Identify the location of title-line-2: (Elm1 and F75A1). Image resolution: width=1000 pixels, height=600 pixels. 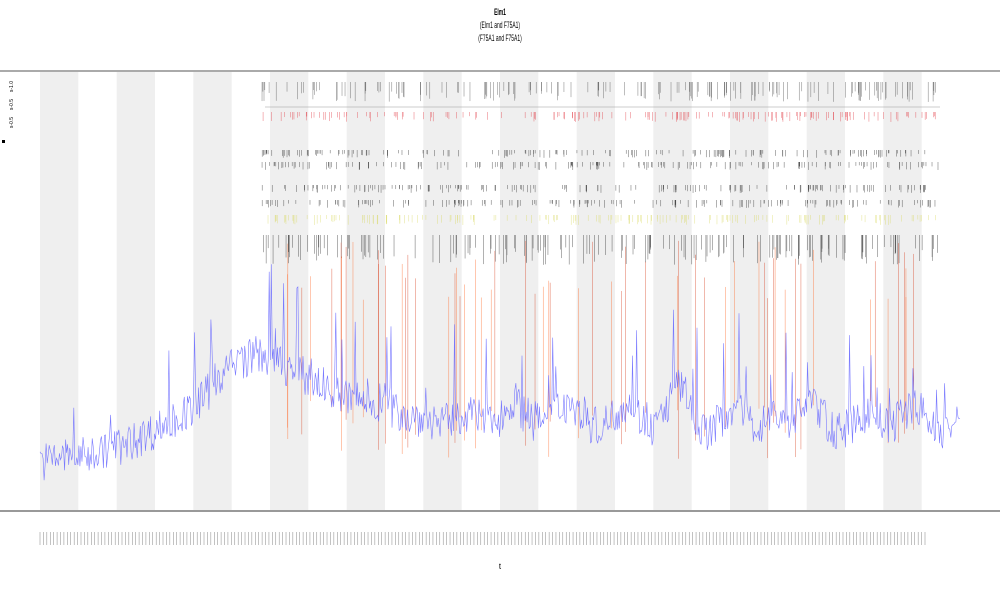
(500, 25).